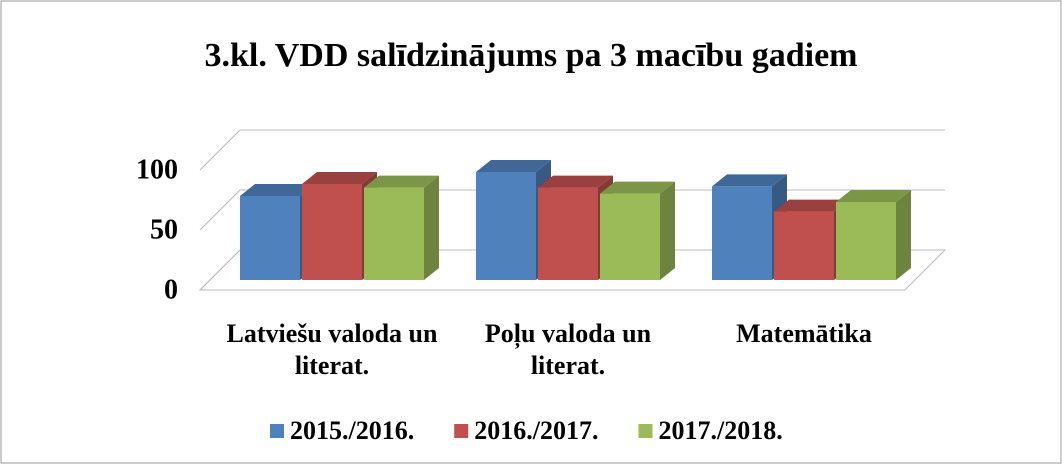  Describe the element at coordinates (536, 430) in the screenshot. I see `legend-label: 2016./2017.` at that location.